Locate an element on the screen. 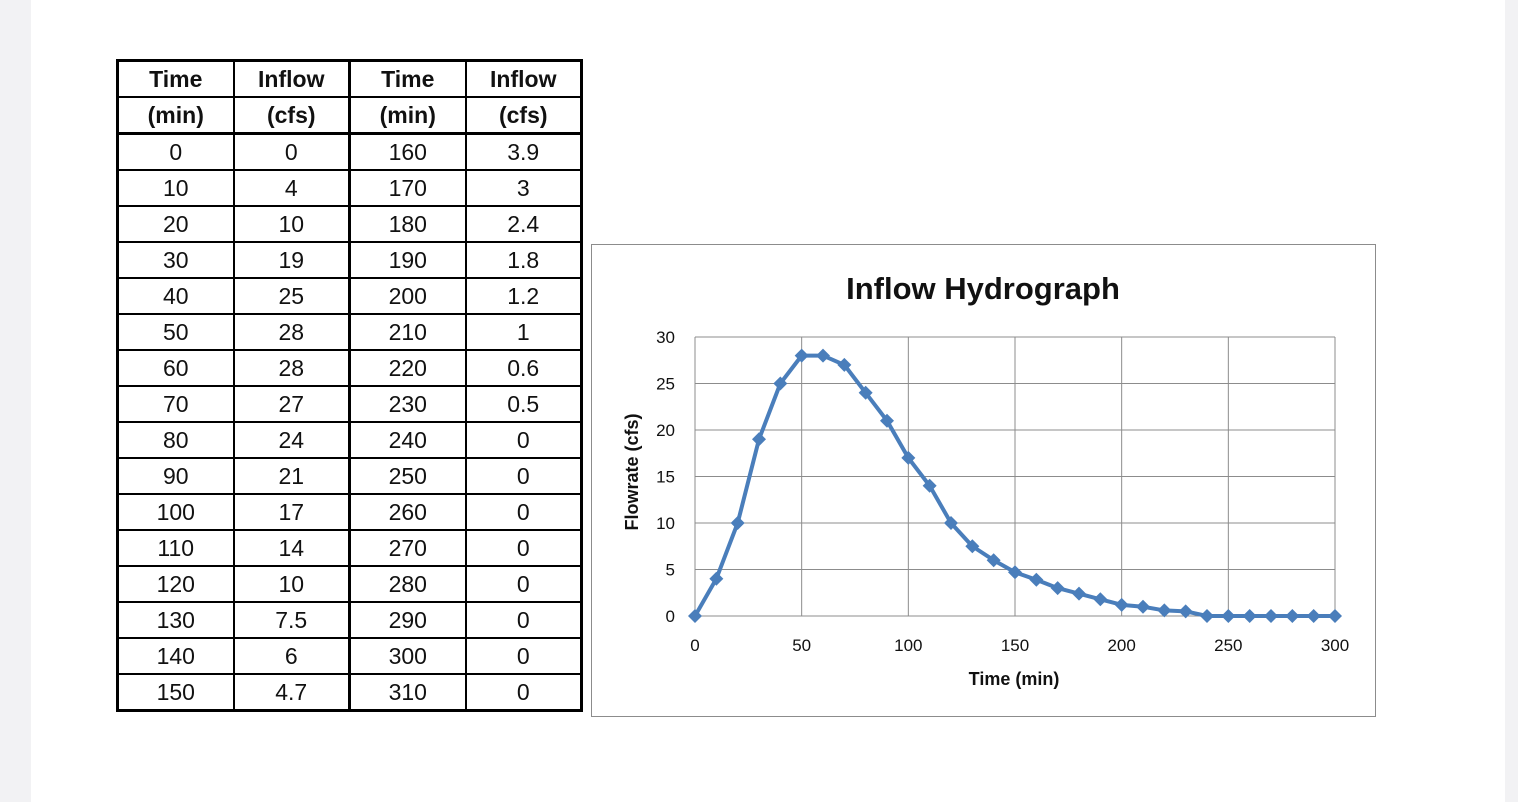 The image size is (1518, 802). table-cell: 2.4 is located at coordinates (523, 224).